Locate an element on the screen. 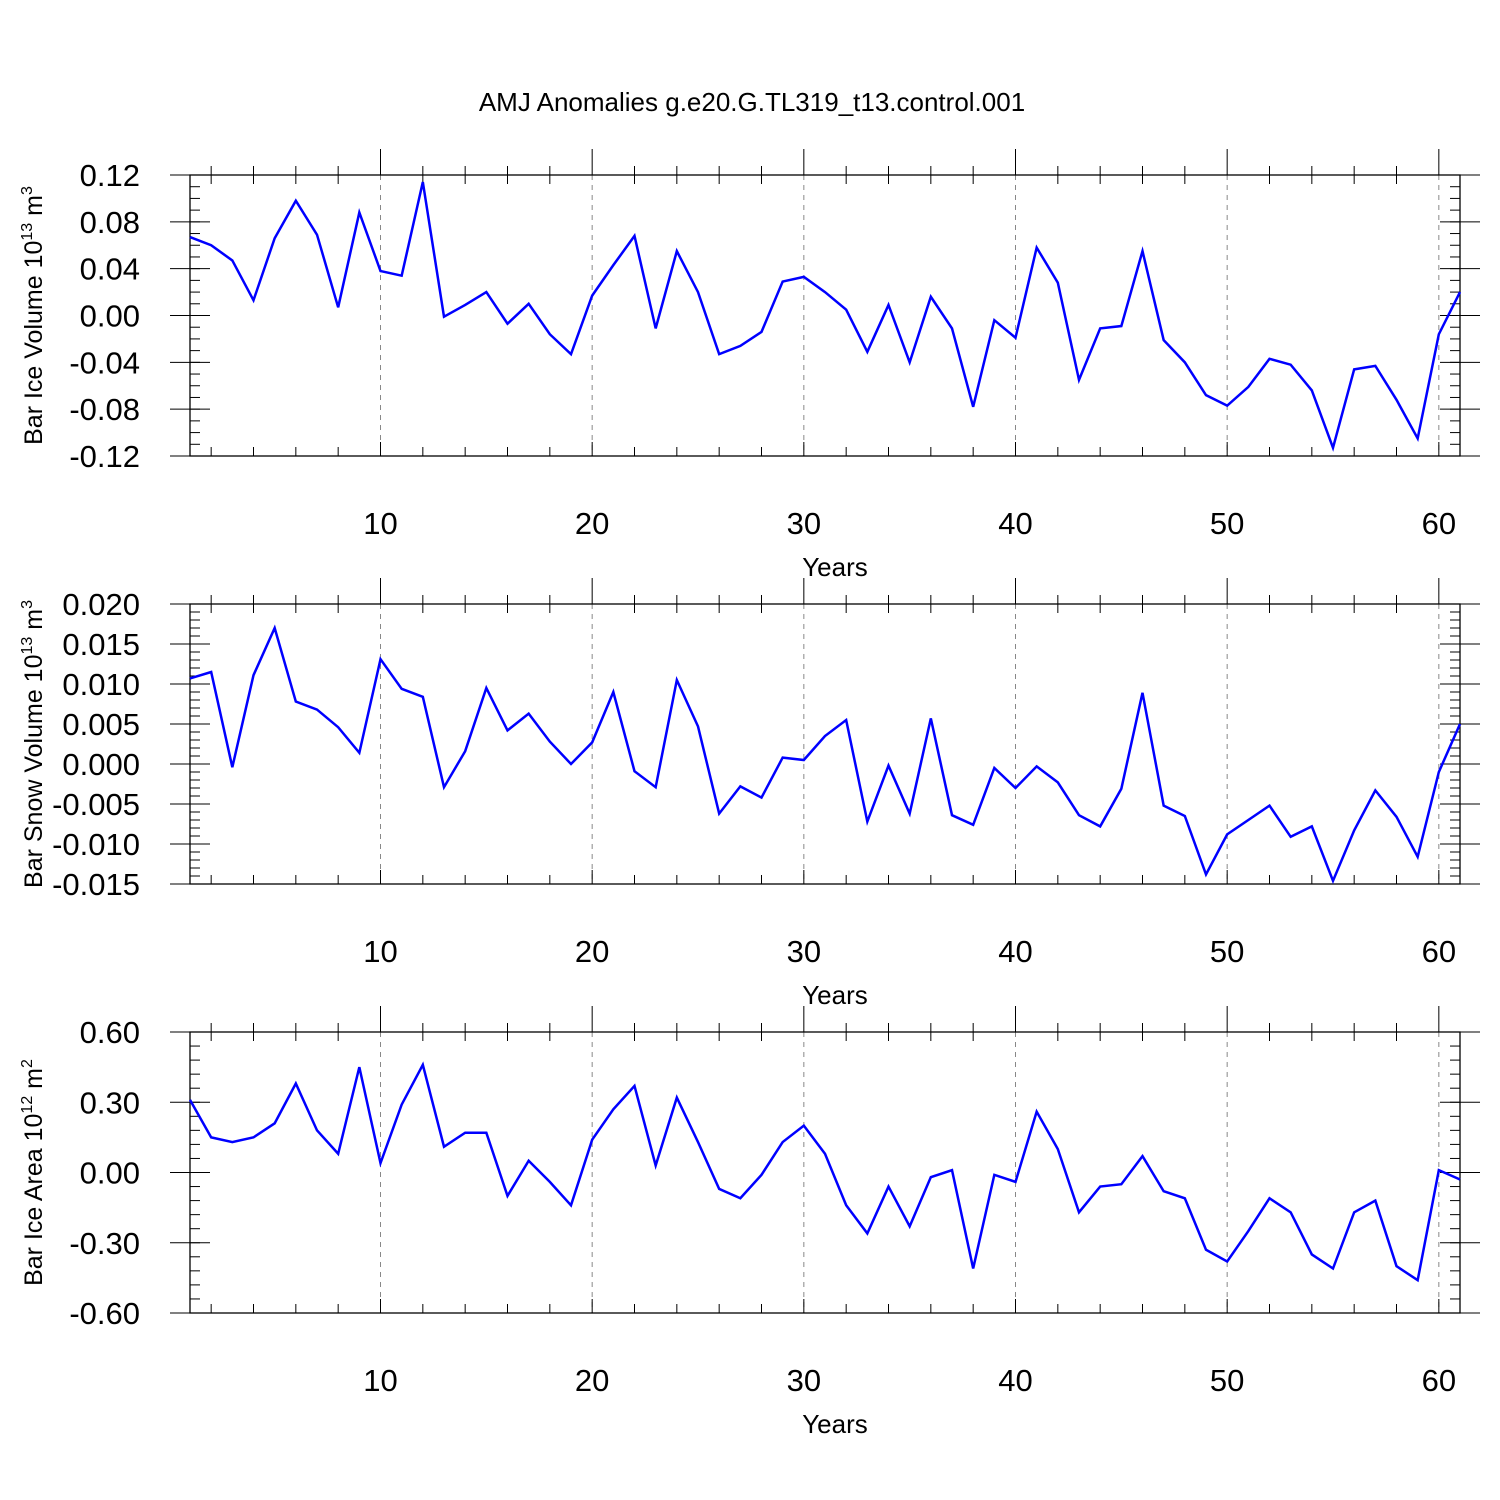 The width and height of the screenshot is (1500, 1500). y-tick-label: 0.020 is located at coordinates (101, 604).